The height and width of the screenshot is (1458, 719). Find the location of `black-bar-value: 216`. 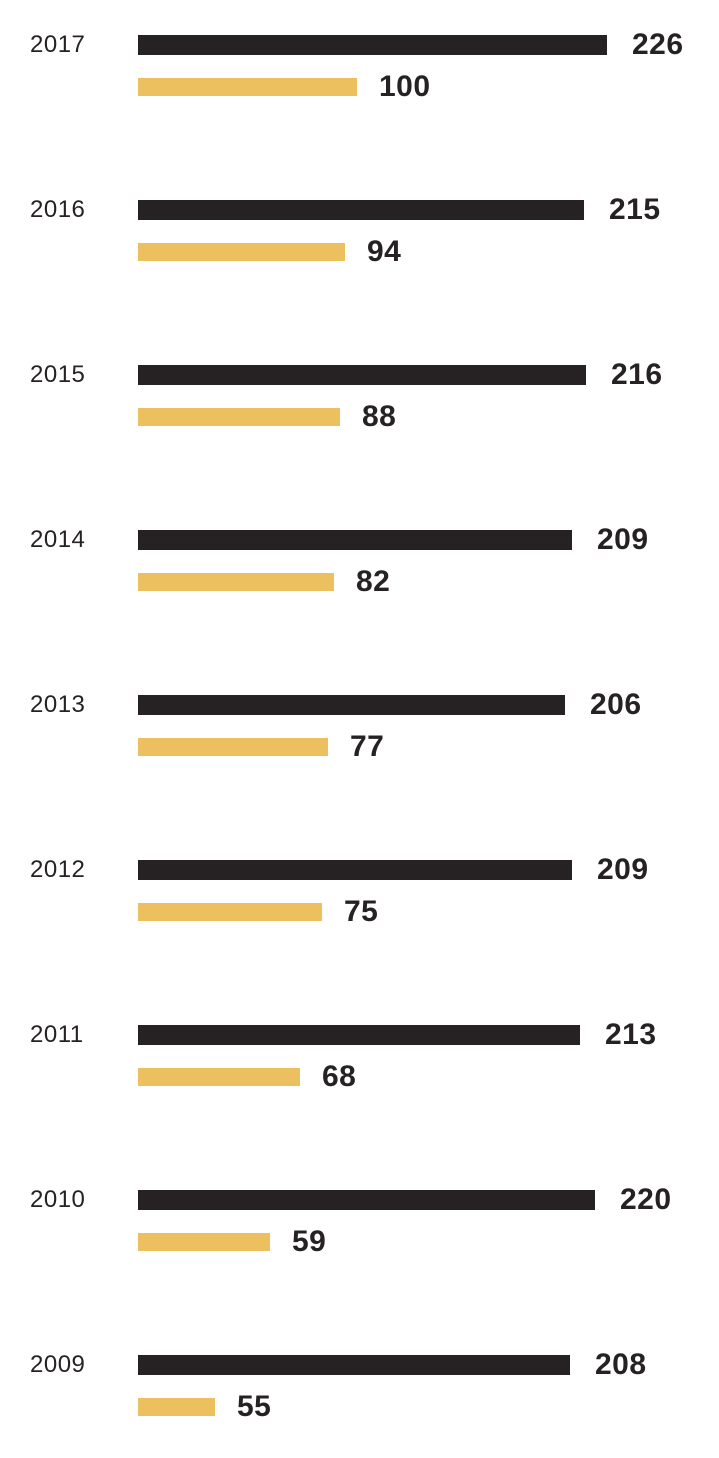

black-bar-value: 216 is located at coordinates (637, 374).